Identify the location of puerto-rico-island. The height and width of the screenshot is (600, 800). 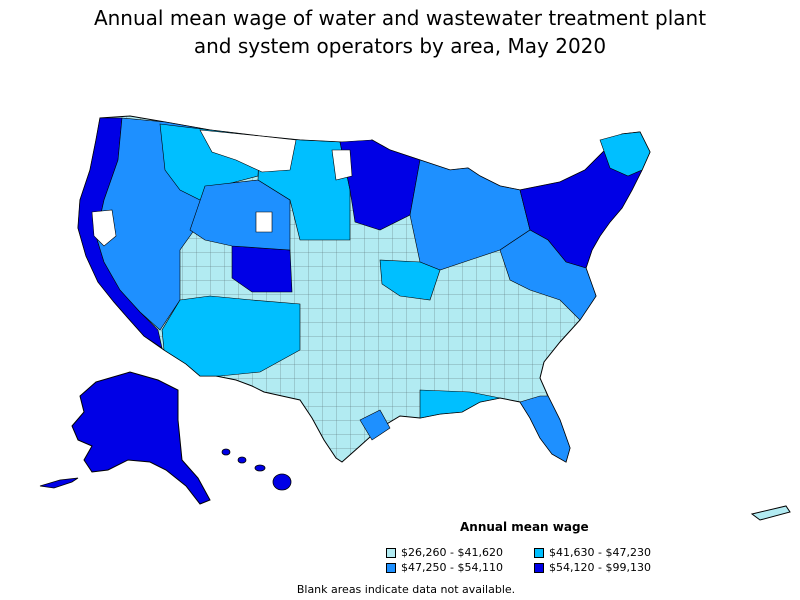
(770, 513).